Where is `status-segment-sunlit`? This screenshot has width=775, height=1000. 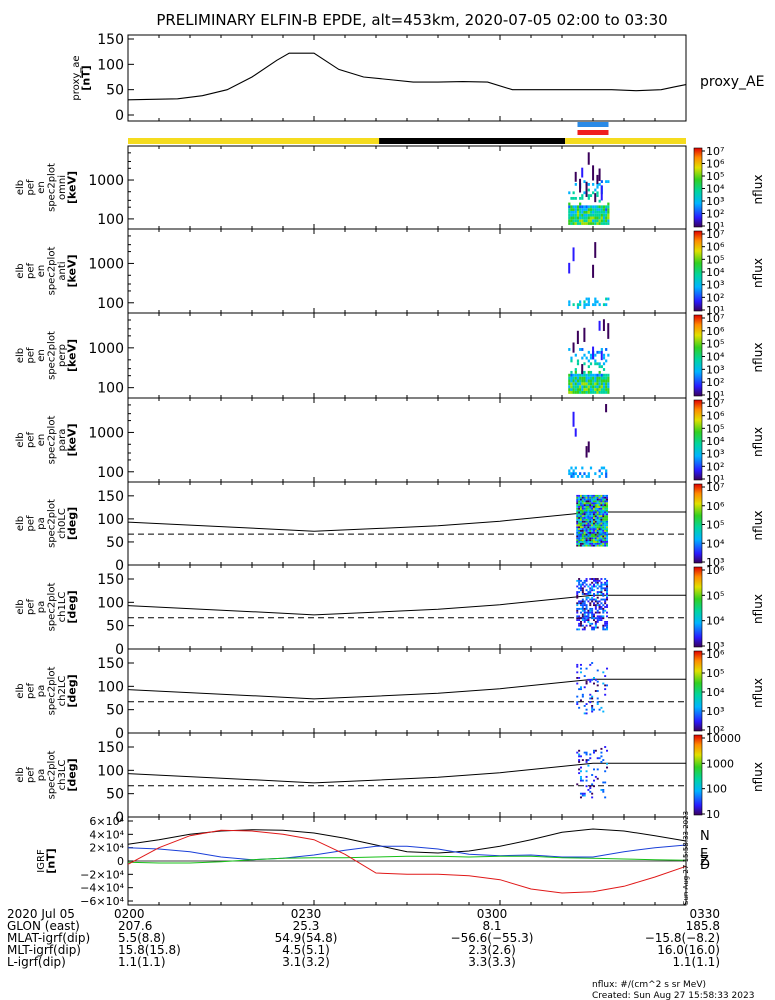
status-segment-sunlit is located at coordinates (625, 141).